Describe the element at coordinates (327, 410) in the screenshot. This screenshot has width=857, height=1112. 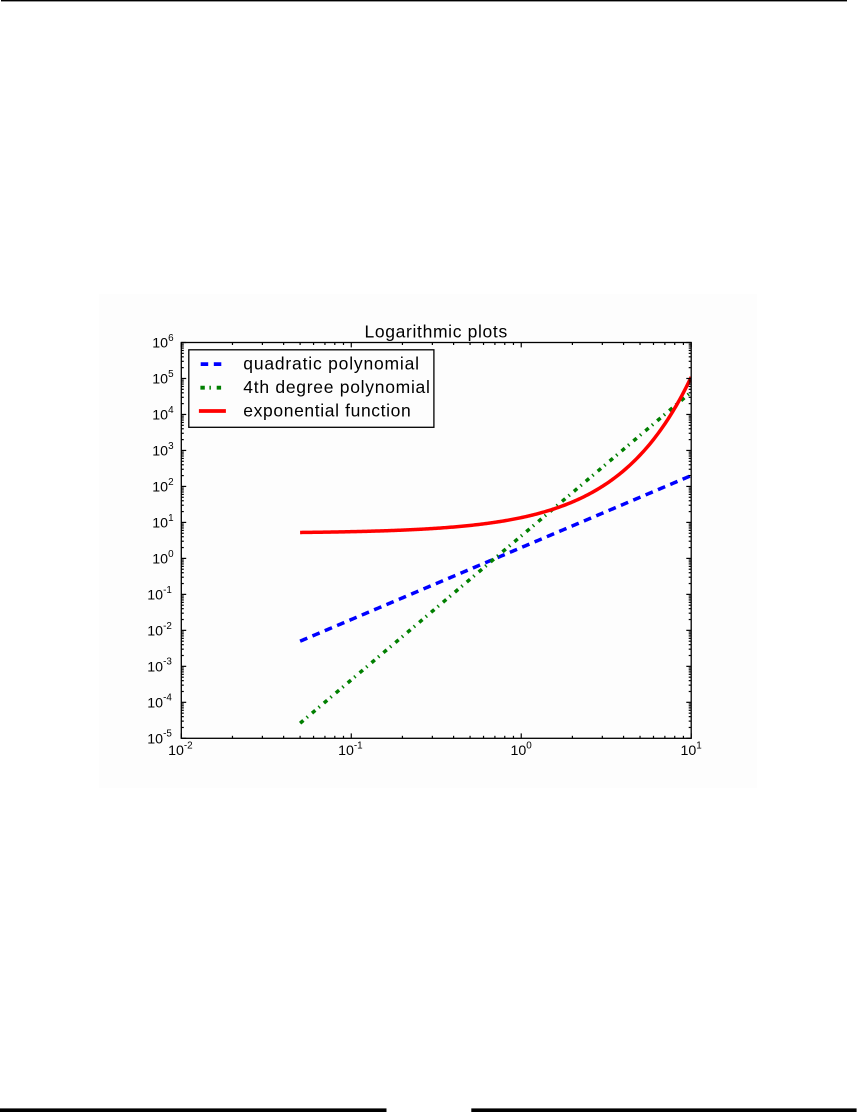
I see `svg-text: exponential function` at that location.